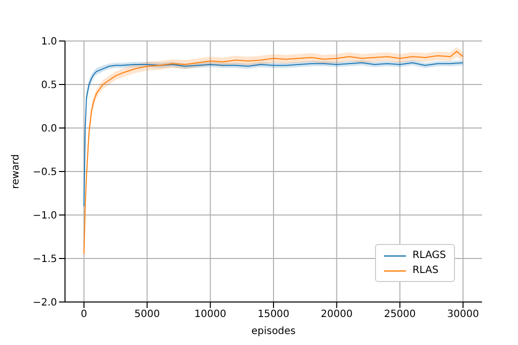 The height and width of the screenshot is (345, 518). What do you see at coordinates (44, 172) in the screenshot?
I see `y-tick-label: −0.5` at bounding box center [44, 172].